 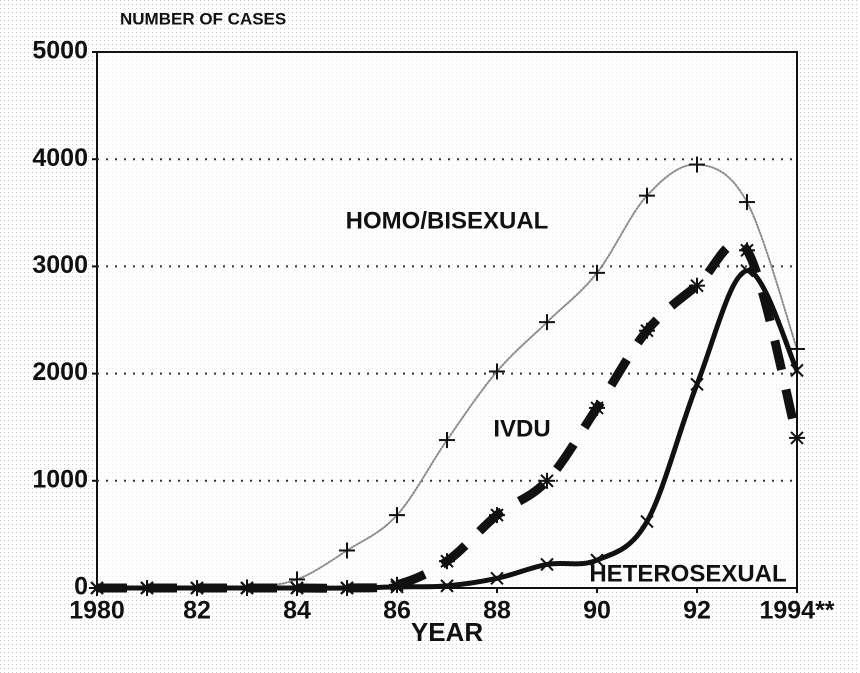 I want to click on y-tick-label: 1000, so click(x=60, y=479).